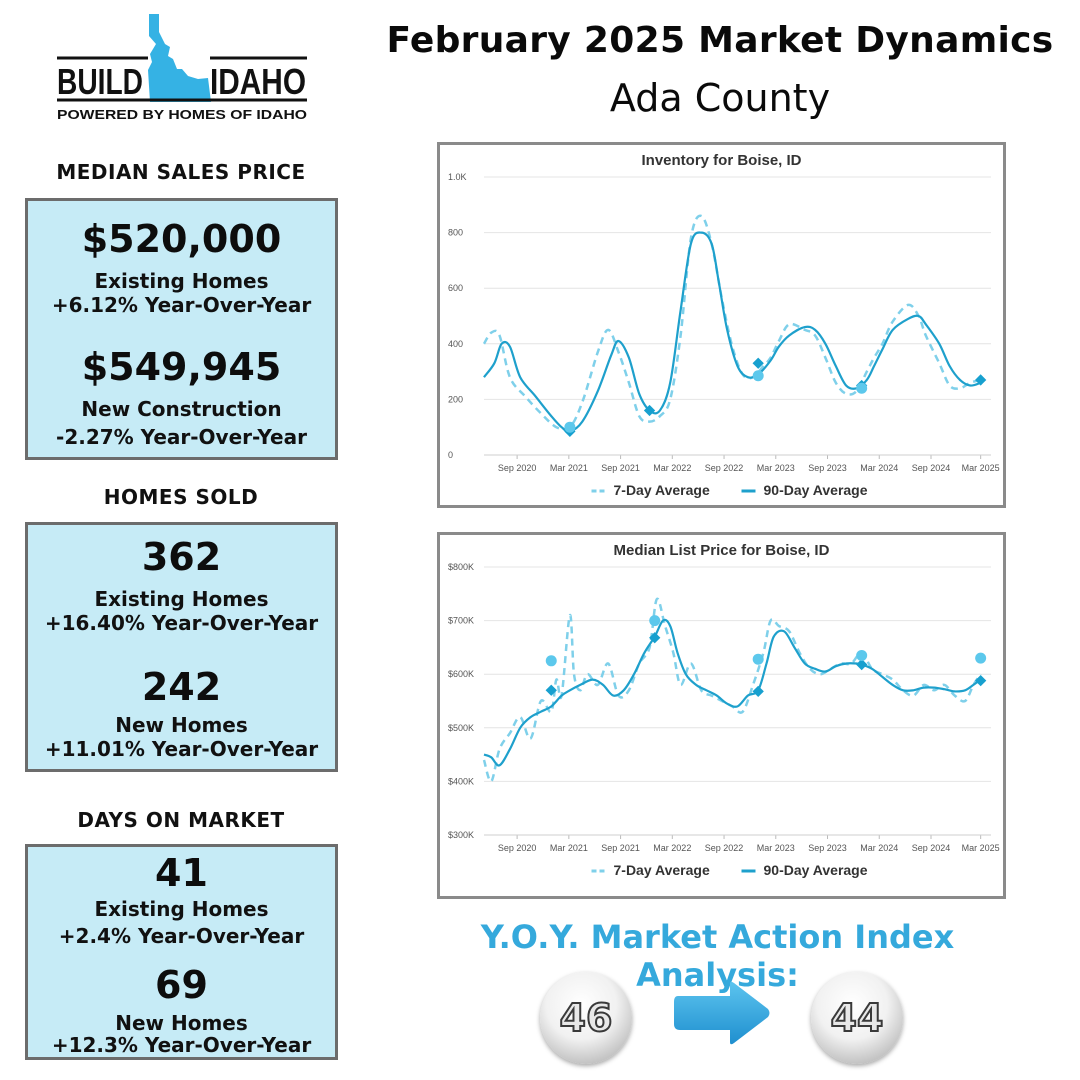 This screenshot has width=1080, height=1080. Describe the element at coordinates (461, 674) in the screenshot. I see `y-tick-label: $600K` at that location.